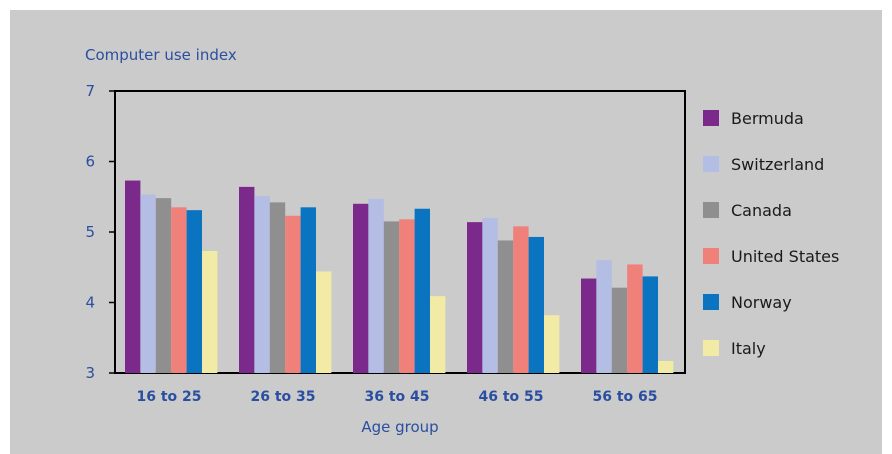 This screenshot has width=892, height=454. What do you see at coordinates (282, 397) in the screenshot?
I see `x-tick-label: 26 to 35` at bounding box center [282, 397].